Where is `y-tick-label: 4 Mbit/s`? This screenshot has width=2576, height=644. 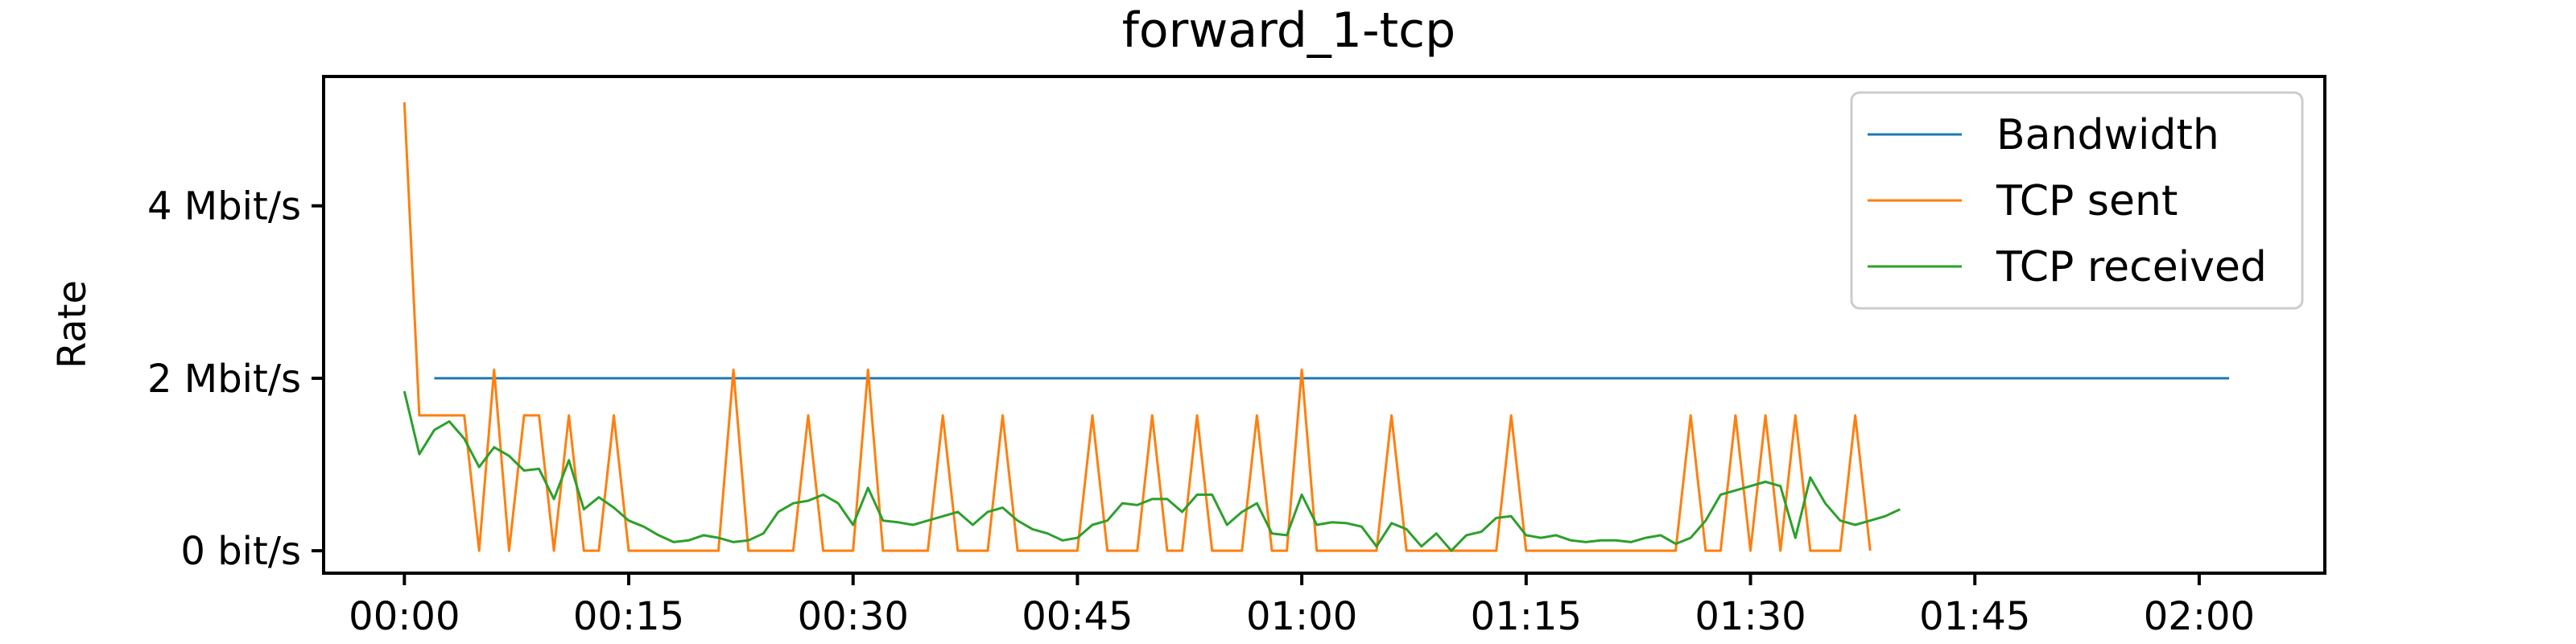 y-tick-label: 4 Mbit/s is located at coordinates (224, 206).